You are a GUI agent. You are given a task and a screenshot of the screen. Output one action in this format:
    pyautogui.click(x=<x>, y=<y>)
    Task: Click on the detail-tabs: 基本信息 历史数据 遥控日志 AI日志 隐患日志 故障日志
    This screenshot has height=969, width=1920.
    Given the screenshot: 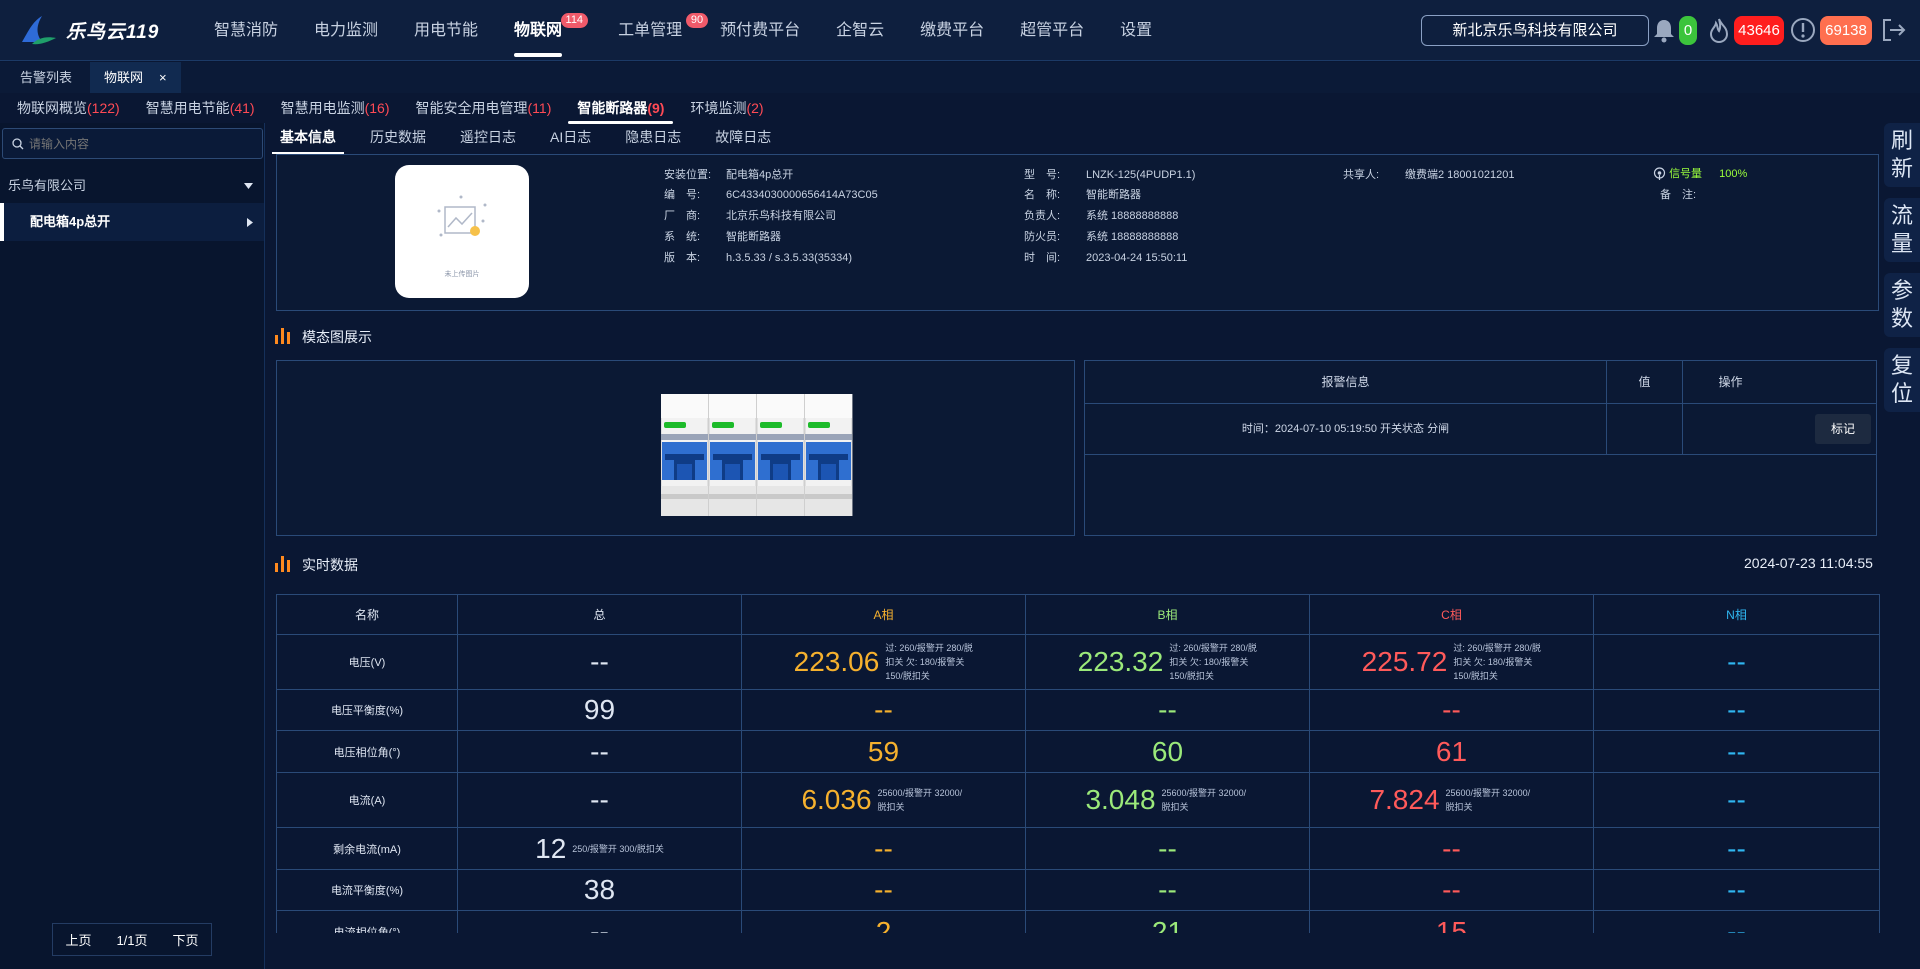 What is the action you would take?
    pyautogui.click(x=525, y=138)
    